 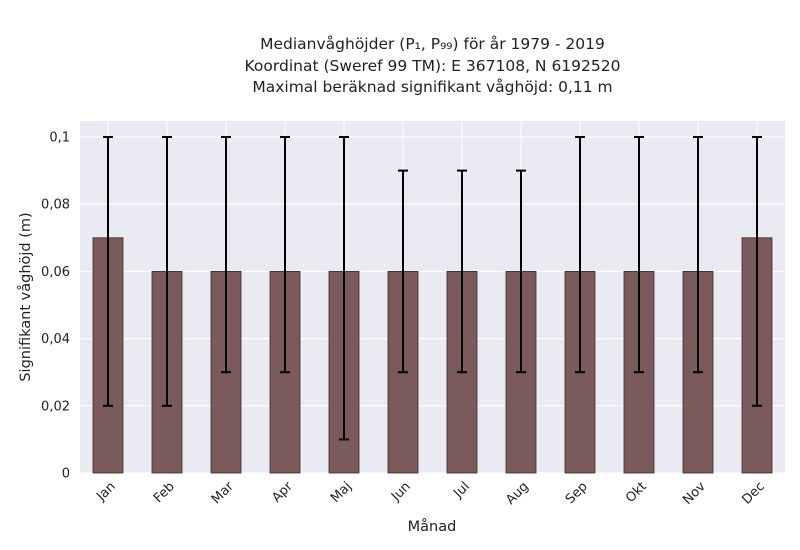 I want to click on x-tick-label-dec: Dec, so click(x=753, y=493).